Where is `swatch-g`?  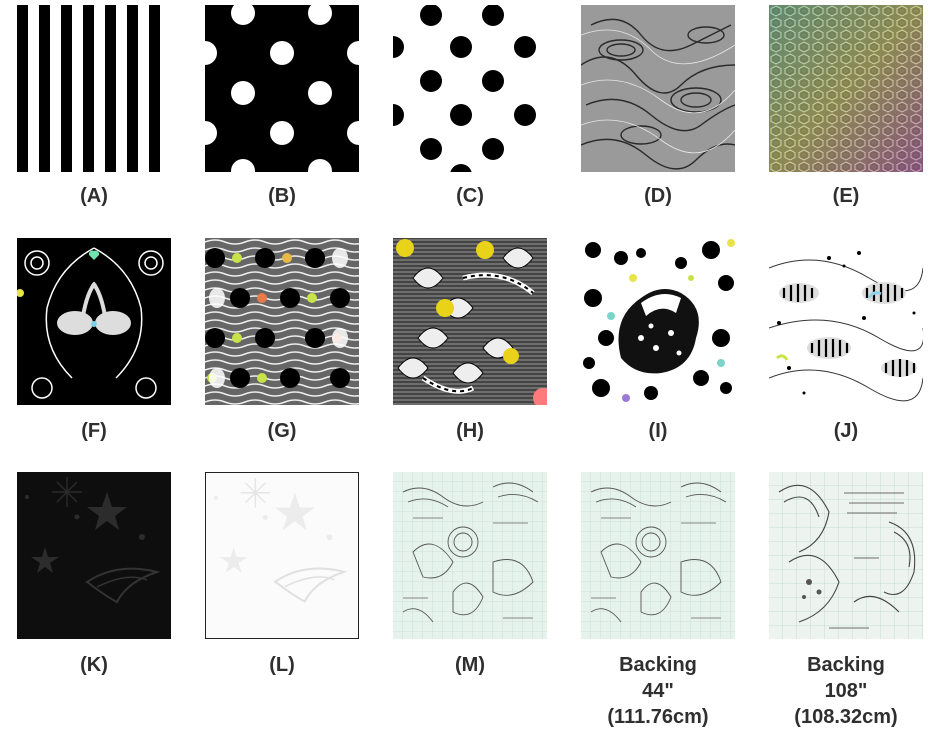 swatch-g is located at coordinates (282, 321).